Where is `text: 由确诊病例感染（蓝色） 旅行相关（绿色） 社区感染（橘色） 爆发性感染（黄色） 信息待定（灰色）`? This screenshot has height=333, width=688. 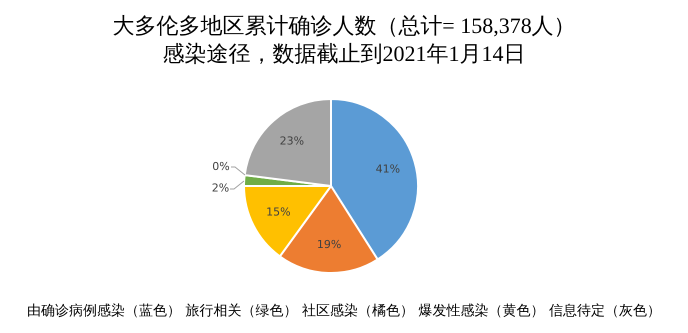
text: 由确诊病例感染（蓝色） 旅行相关（绿色） 社区感染（橘色） 爆发性感染（黄色） 信息待定（灰色） is located at coordinates (344, 311).